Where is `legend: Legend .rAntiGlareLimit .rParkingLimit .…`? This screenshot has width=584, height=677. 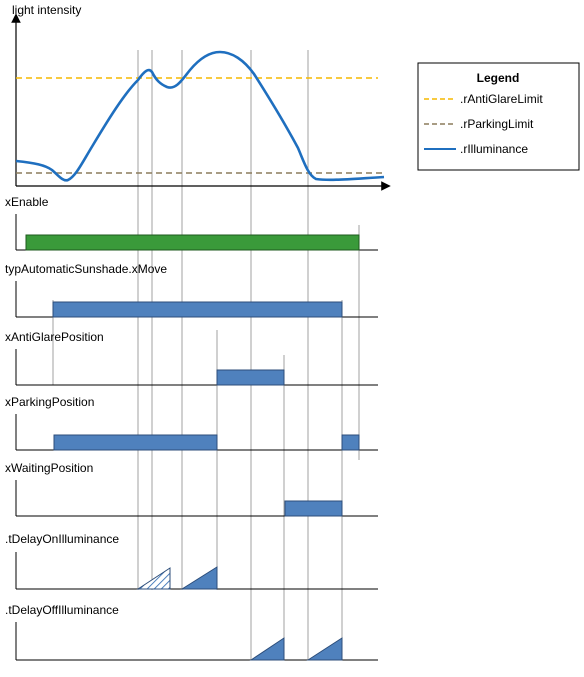 legend: Legend .rAntiGlareLimit .rParkingLimit .… is located at coordinates (498, 116).